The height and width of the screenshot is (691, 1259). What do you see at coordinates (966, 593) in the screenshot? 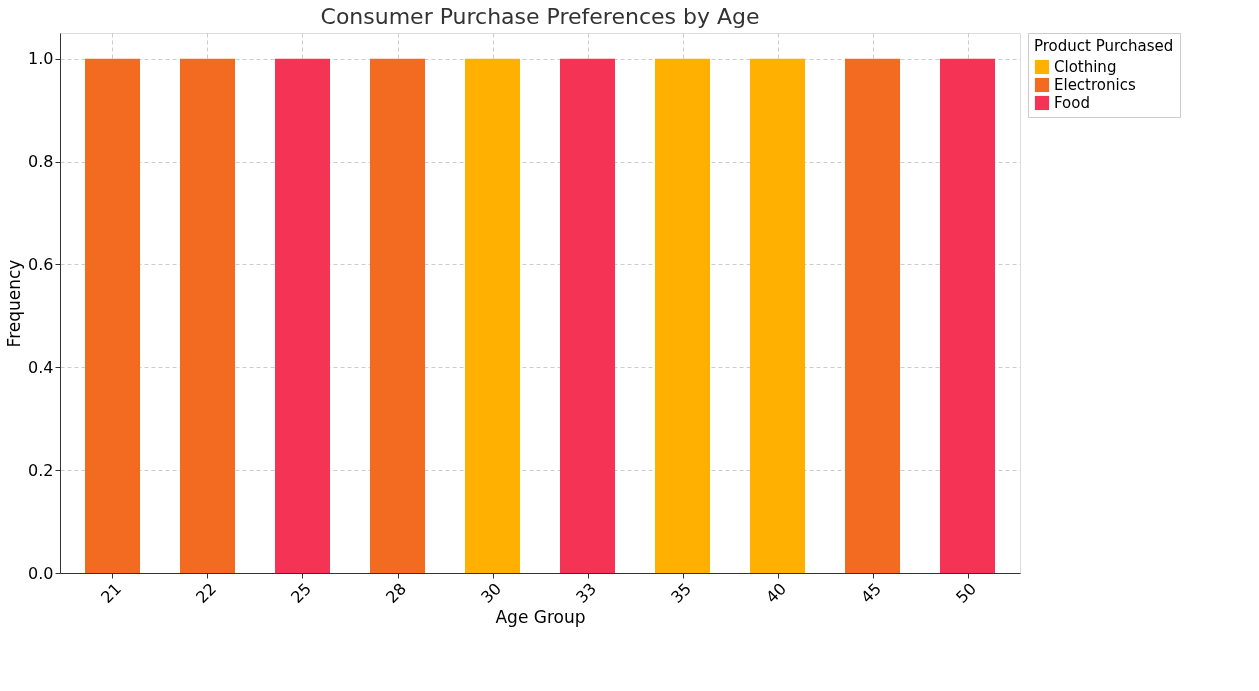
I see `x-tick-label: 50` at bounding box center [966, 593].